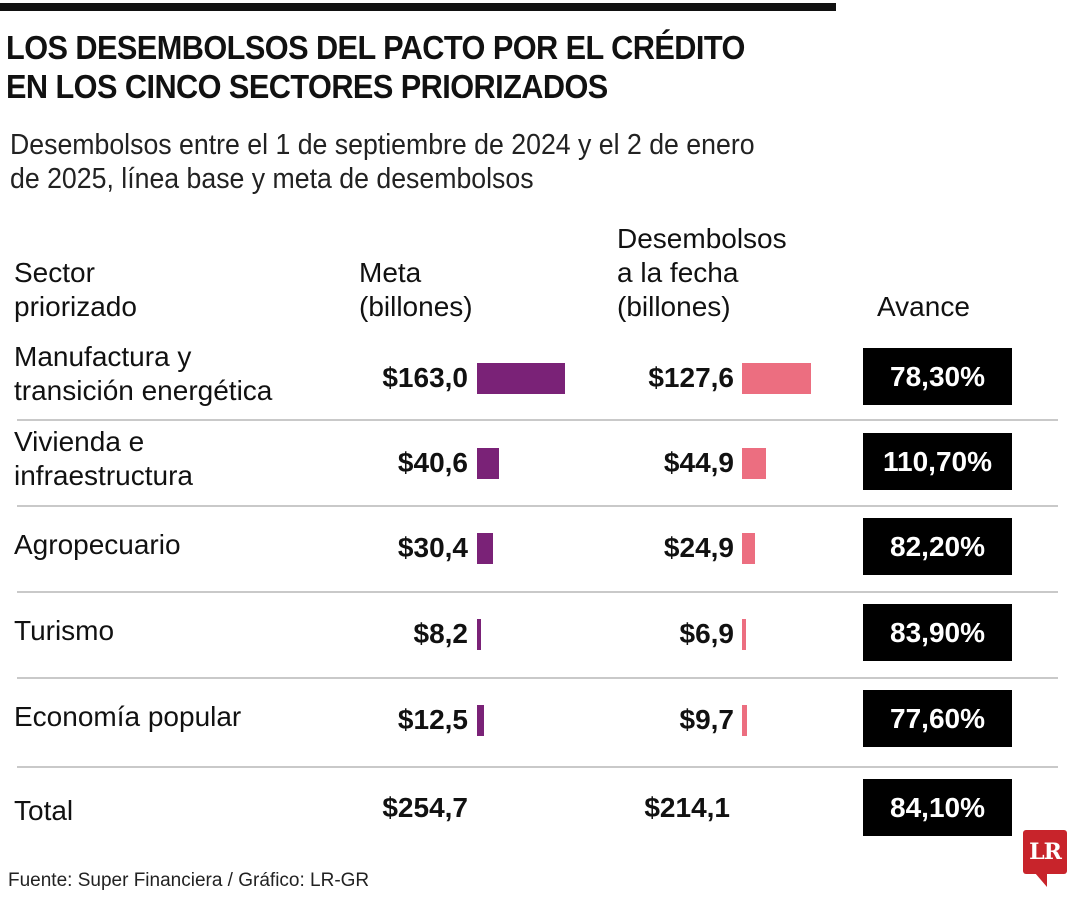 This screenshot has height=900, width=1080. What do you see at coordinates (937, 718) in the screenshot?
I see `avance-badge: 77,60%` at bounding box center [937, 718].